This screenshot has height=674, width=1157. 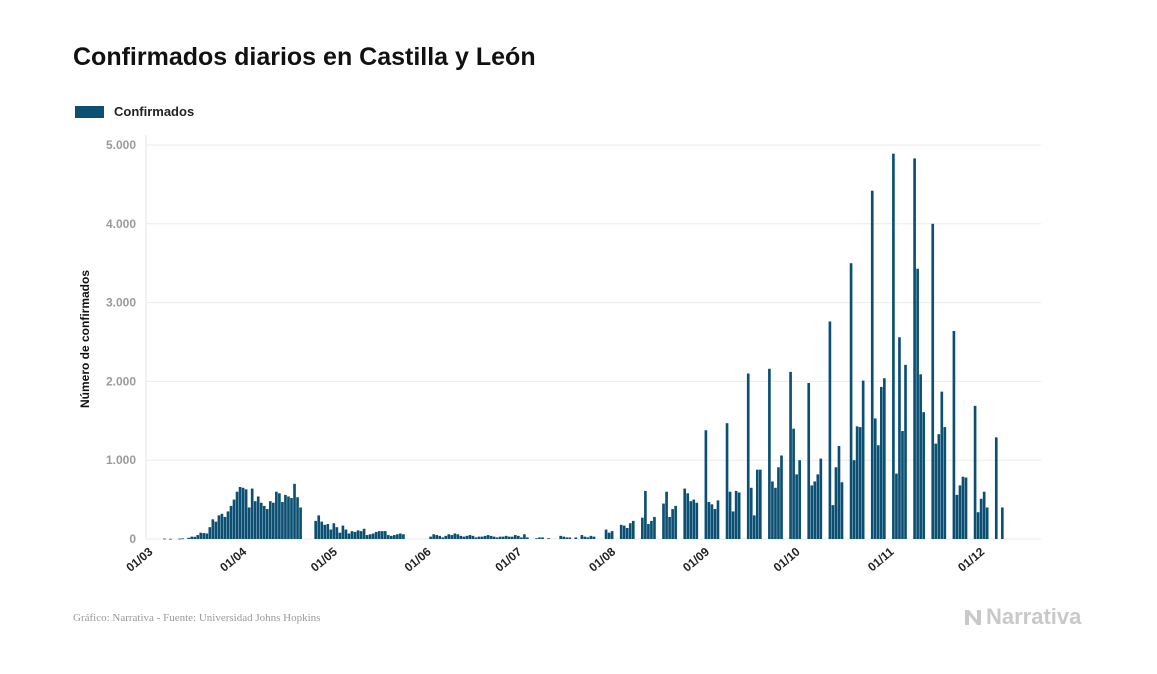 I want to click on x-tick-label: 01/04, so click(x=233, y=559).